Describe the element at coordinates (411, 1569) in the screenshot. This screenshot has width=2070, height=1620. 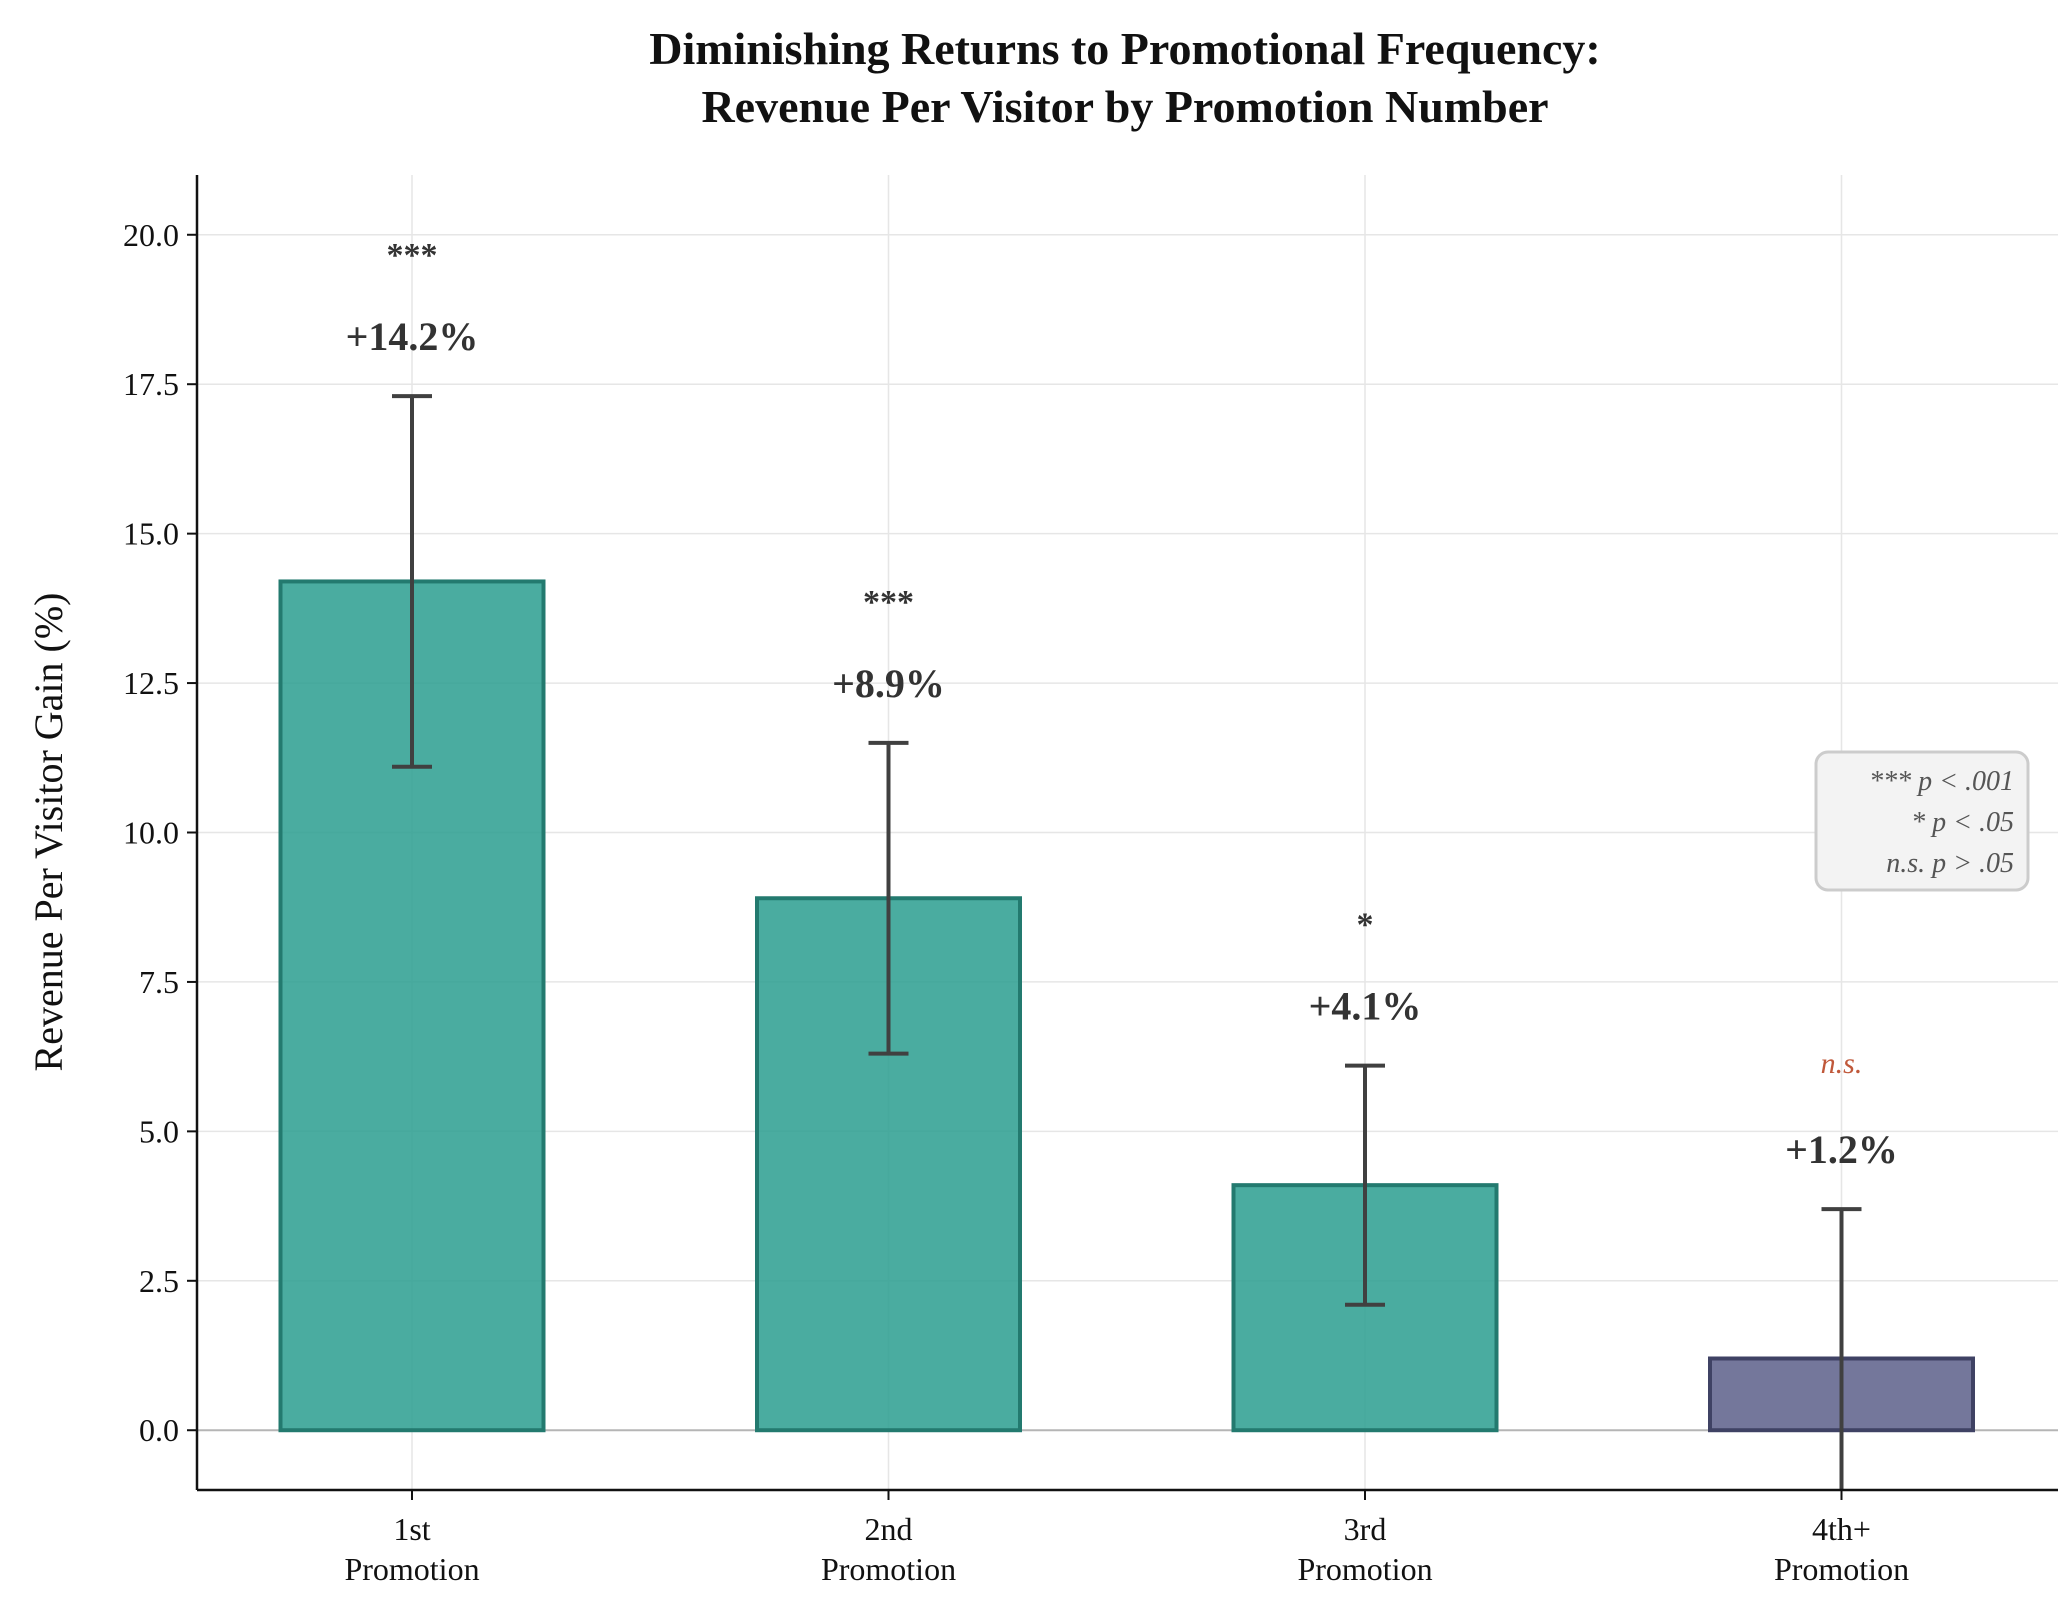
I see `x-tick-sublabel-1: Promotion` at that location.